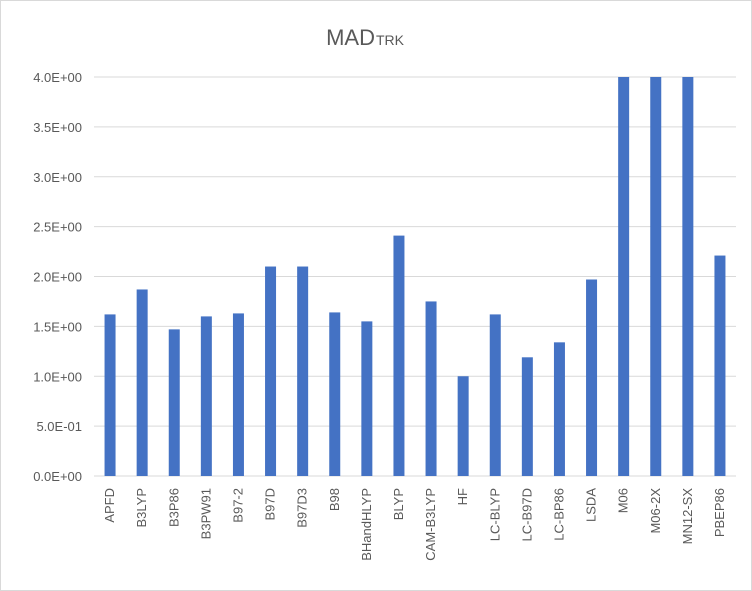 The height and width of the screenshot is (591, 752). What do you see at coordinates (494, 514) in the screenshot?
I see `x-tick-label: LC-BLYP` at bounding box center [494, 514].